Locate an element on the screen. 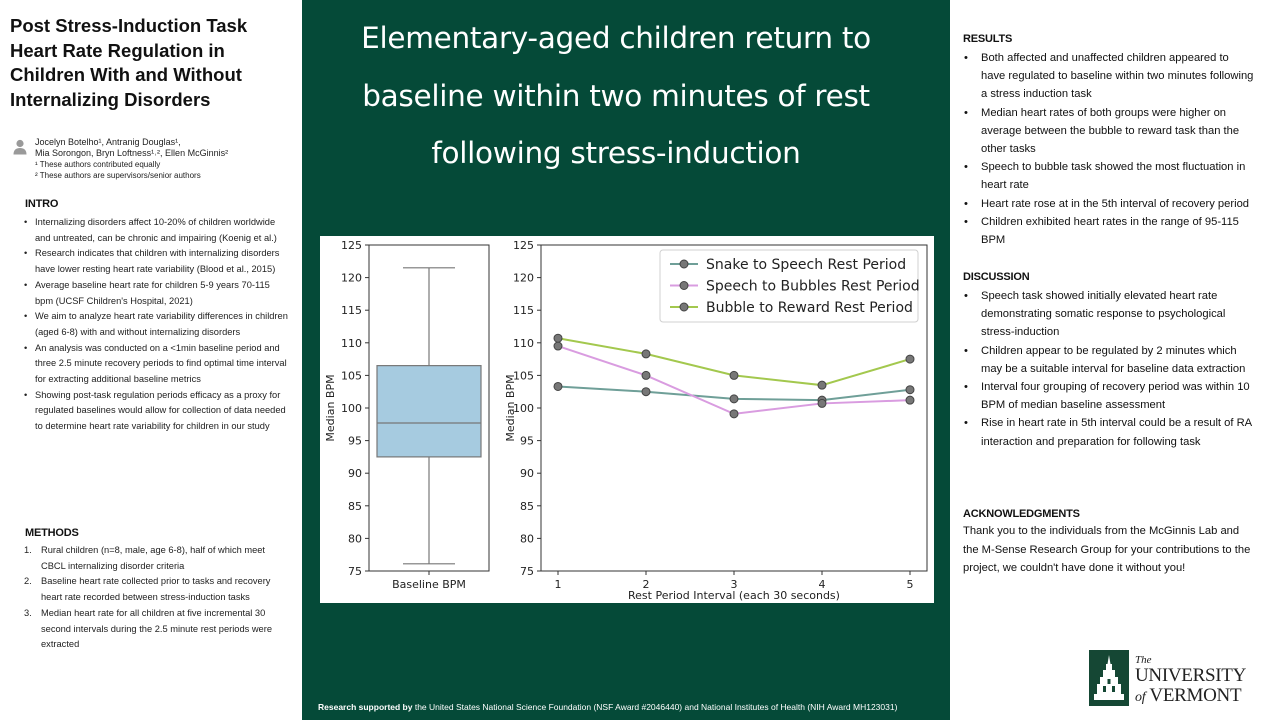 Image resolution: width=1280 pixels, height=720 pixels. methods-heading: METHODS is located at coordinates (52, 533).